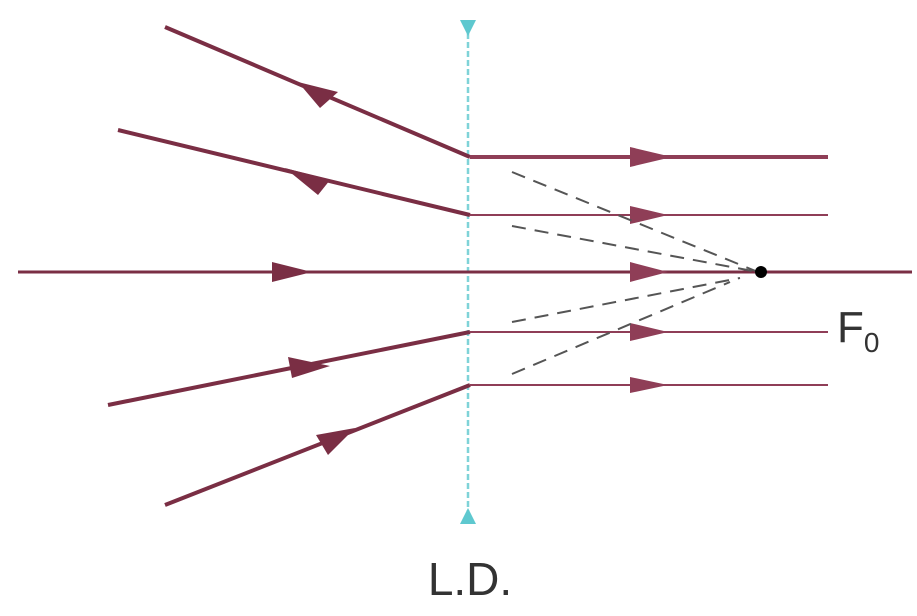 This screenshot has width=917, height=616. What do you see at coordinates (468, 28) in the screenshot?
I see `lens-top-arrow-icon` at bounding box center [468, 28].